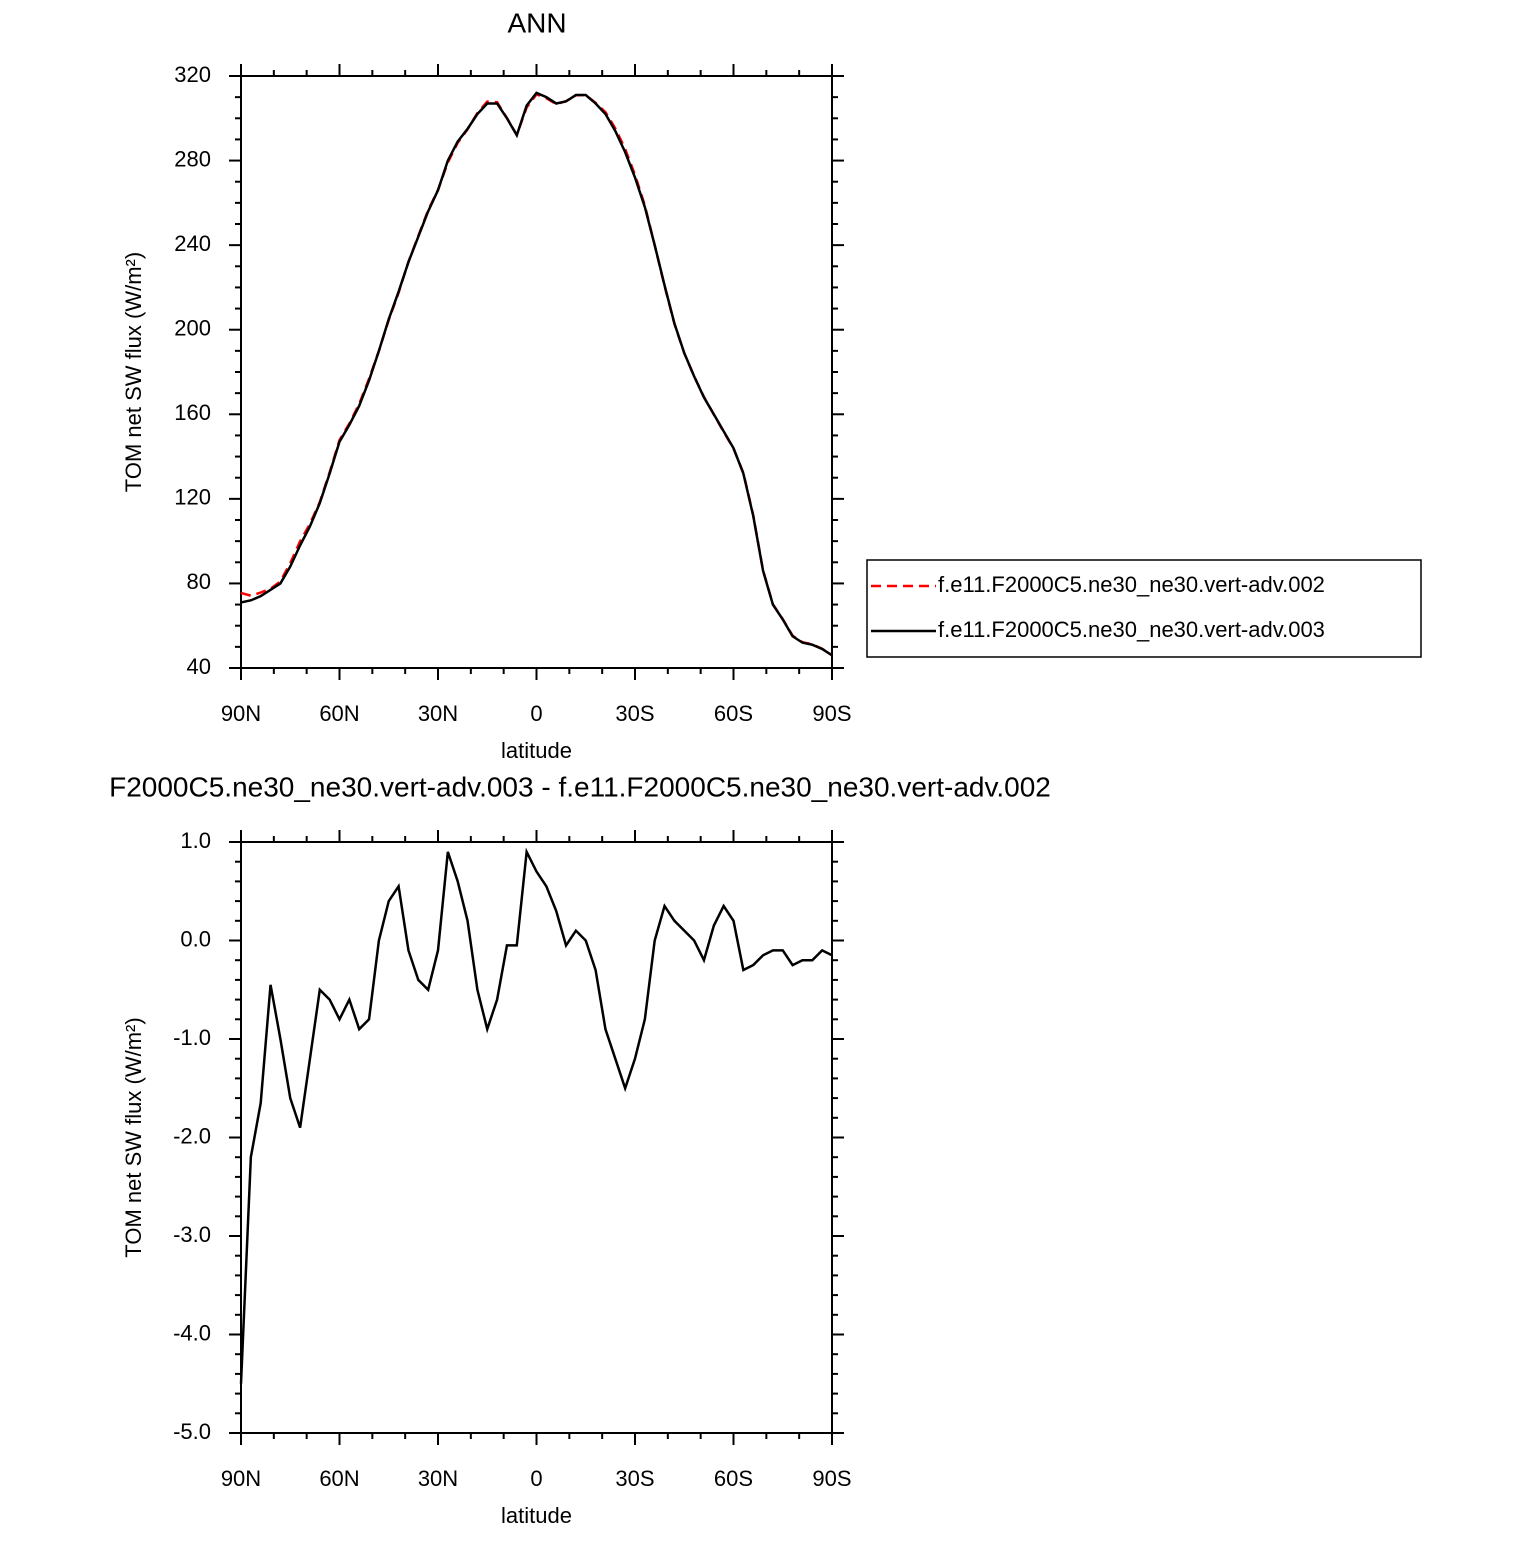 The image size is (1530, 1541). Describe the element at coordinates (536, 22) in the screenshot. I see `chart-title: ANN` at that location.